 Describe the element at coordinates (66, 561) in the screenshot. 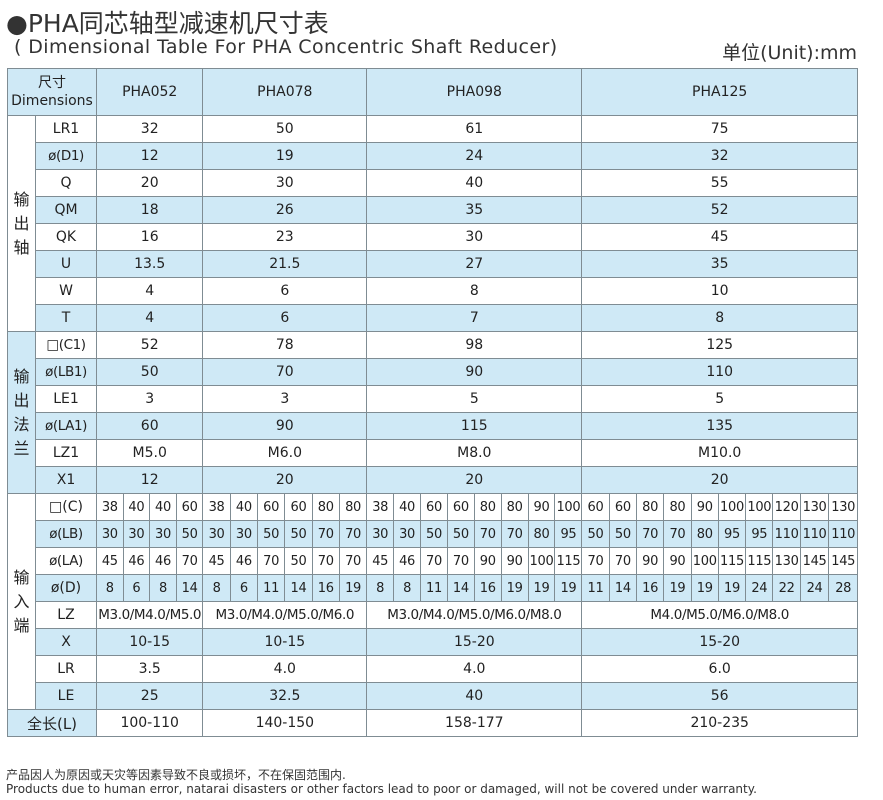

I see `row-label: ø(LA)` at that location.